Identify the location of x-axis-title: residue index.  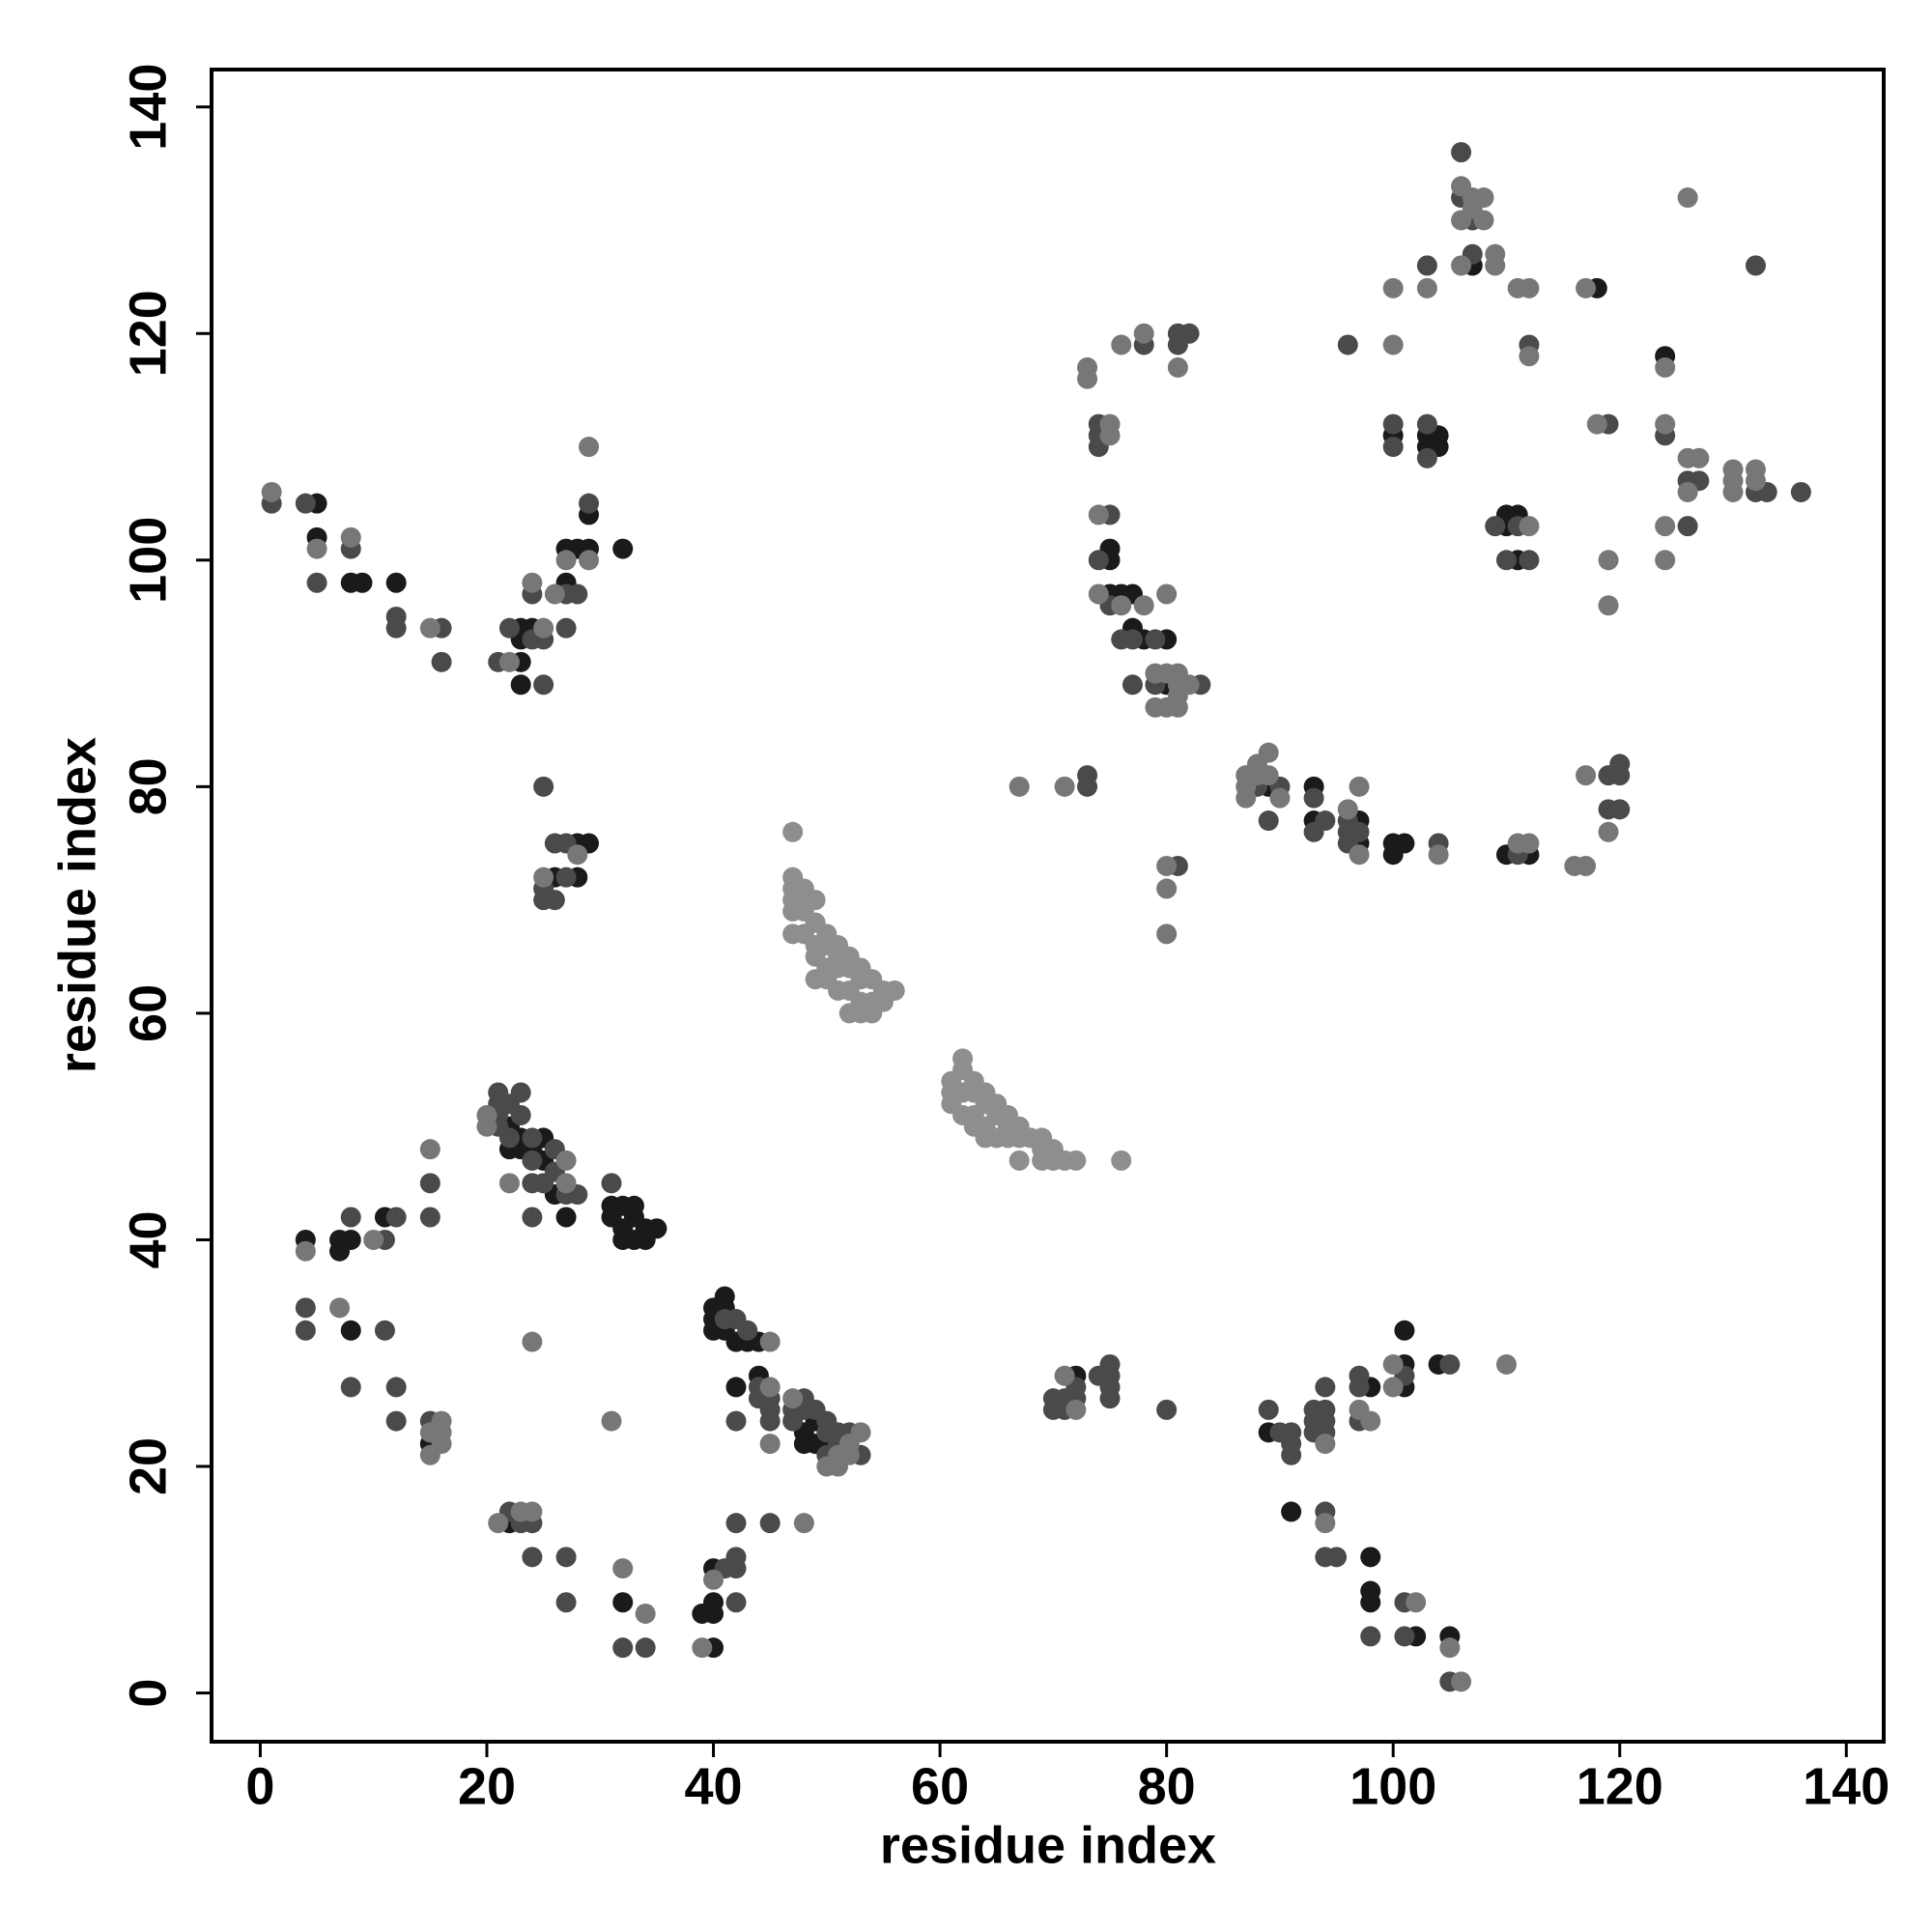
(1048, 1845).